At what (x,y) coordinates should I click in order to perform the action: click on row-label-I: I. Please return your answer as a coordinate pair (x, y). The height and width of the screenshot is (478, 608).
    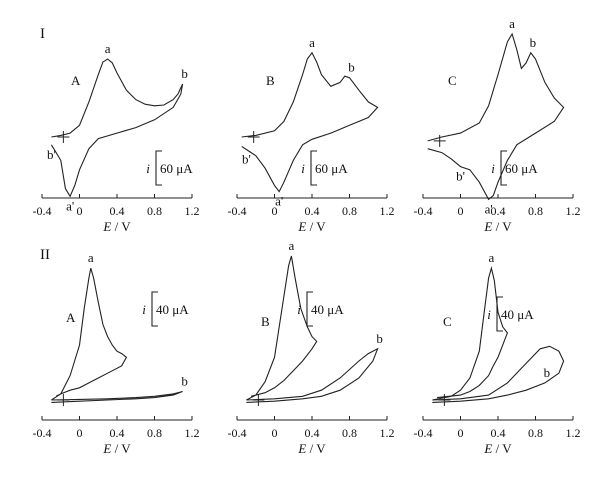
    Looking at the image, I should click on (42, 34).